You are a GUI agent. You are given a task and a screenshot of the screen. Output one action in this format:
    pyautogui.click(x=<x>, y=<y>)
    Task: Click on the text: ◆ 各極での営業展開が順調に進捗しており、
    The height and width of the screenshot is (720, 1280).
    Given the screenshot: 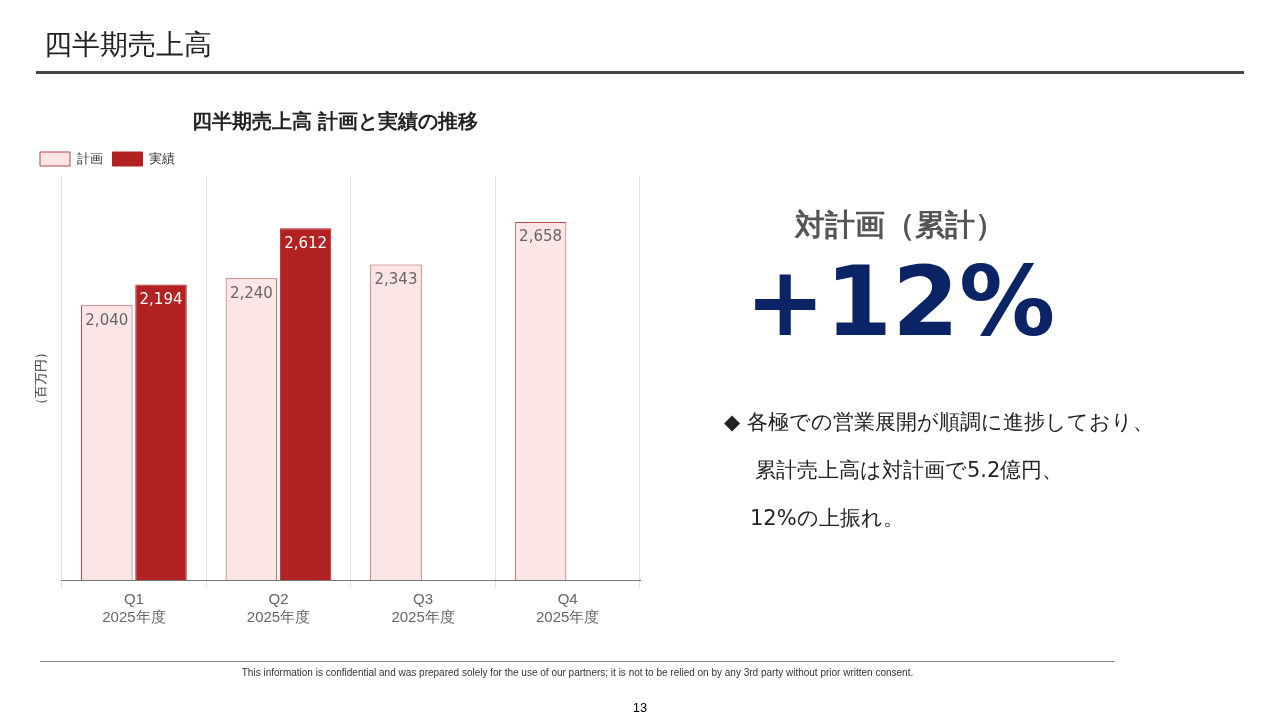 What is the action you would take?
    pyautogui.click(x=939, y=422)
    